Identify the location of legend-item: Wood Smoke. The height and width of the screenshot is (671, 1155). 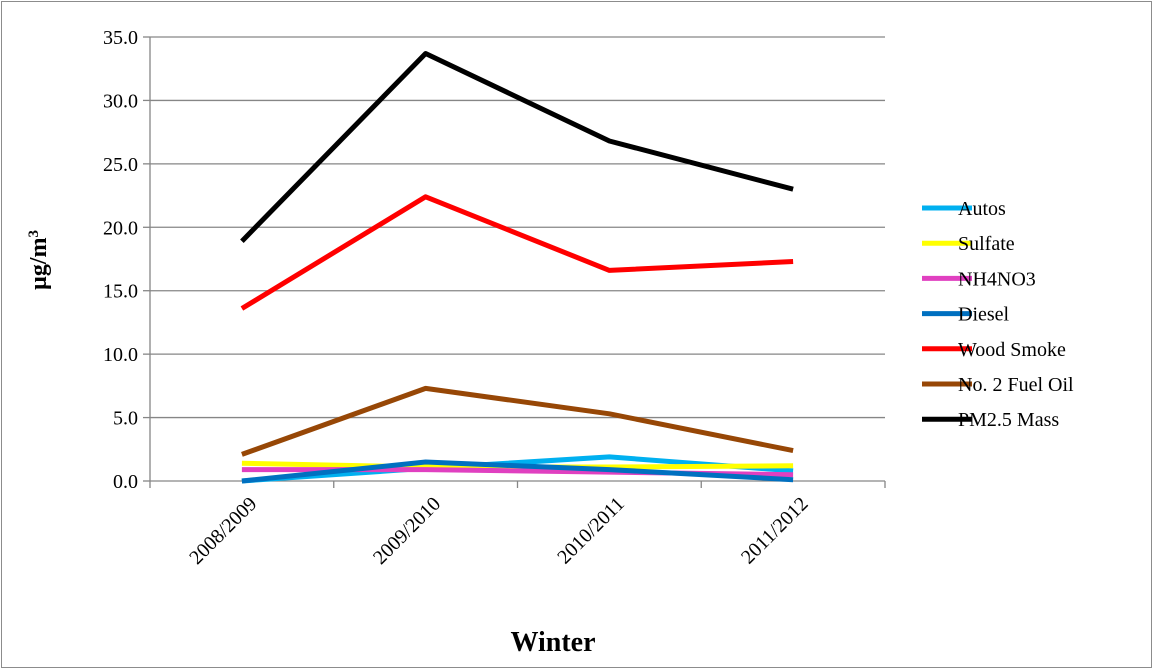
(994, 350).